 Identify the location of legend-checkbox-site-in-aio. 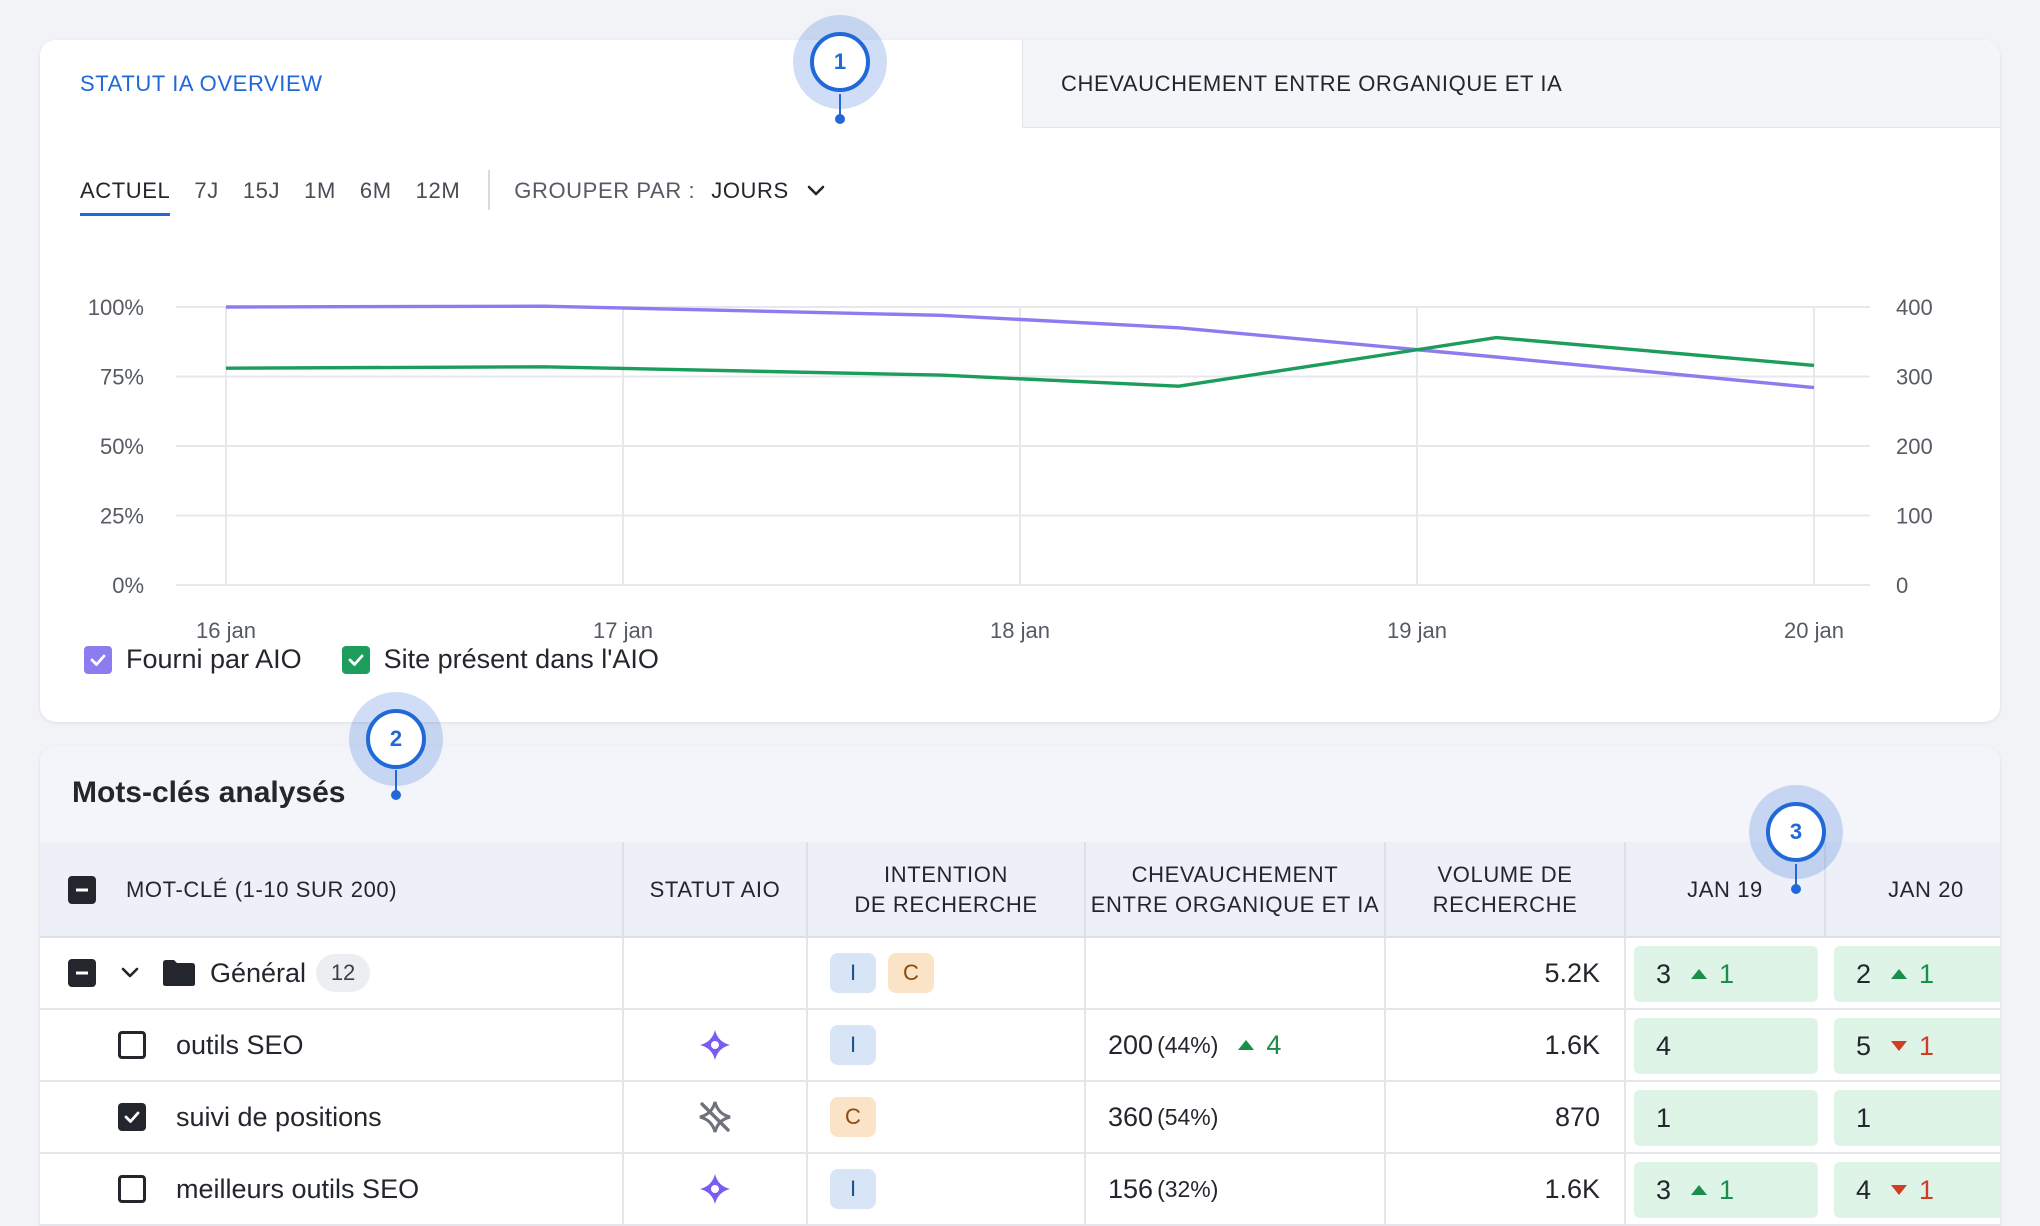
(355, 659).